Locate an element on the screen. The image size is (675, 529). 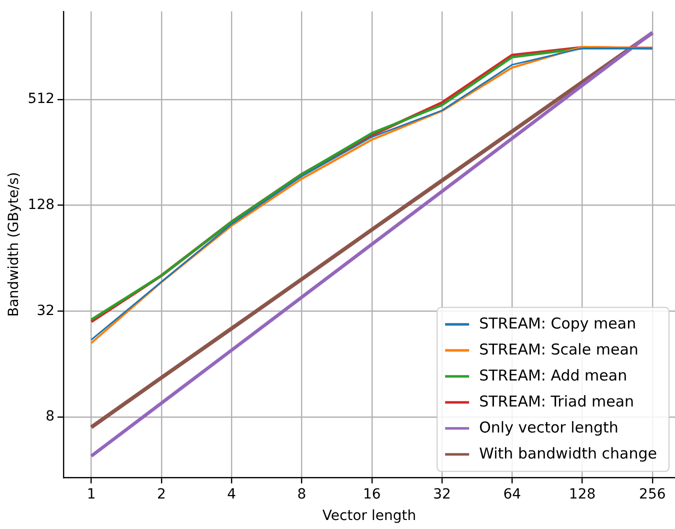
y-tick-label: 8 is located at coordinates (50, 416).